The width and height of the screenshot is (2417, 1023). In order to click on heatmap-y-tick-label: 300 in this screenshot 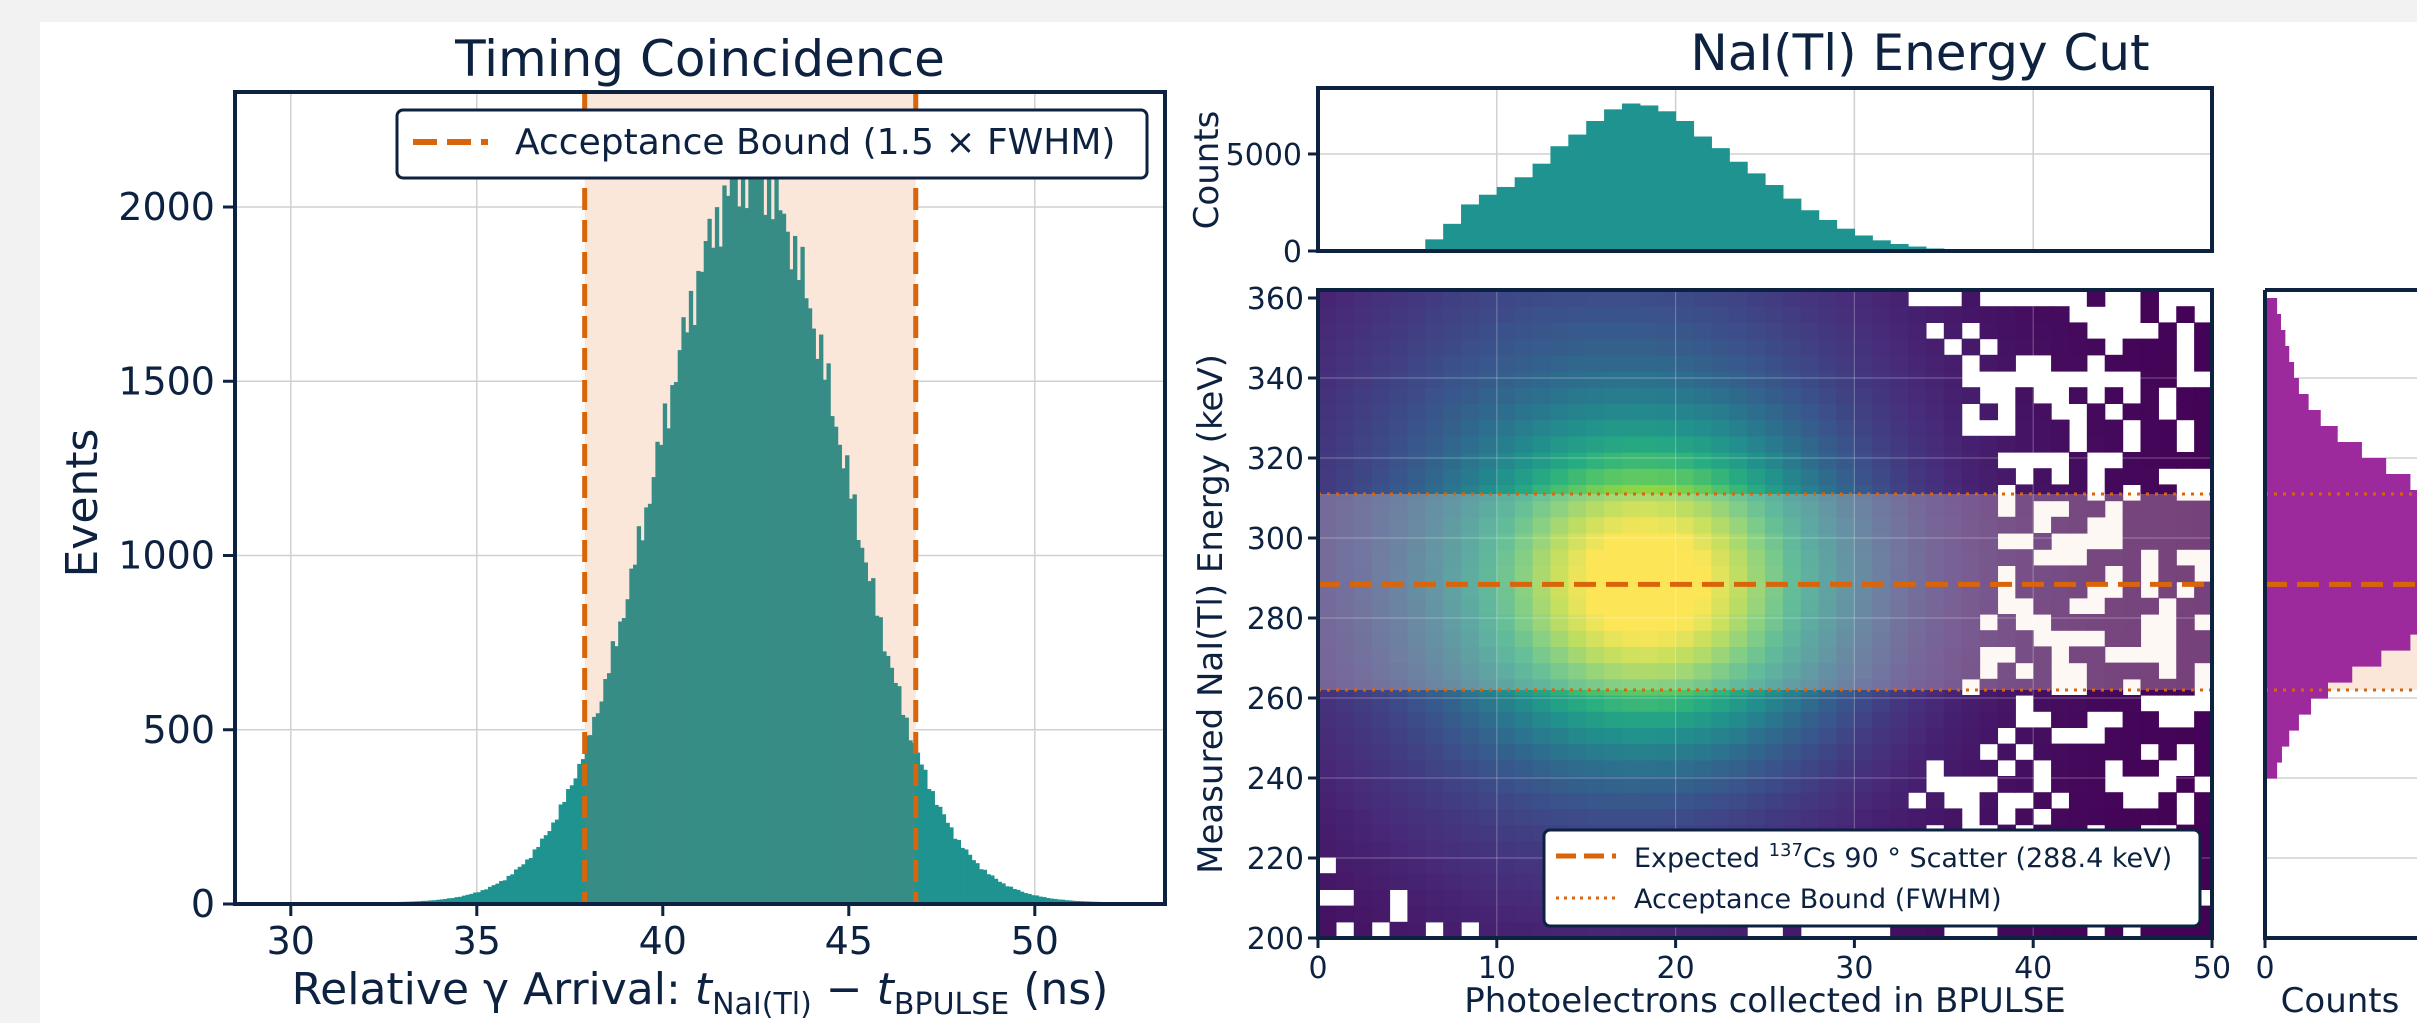, I will do `click(1275, 539)`.